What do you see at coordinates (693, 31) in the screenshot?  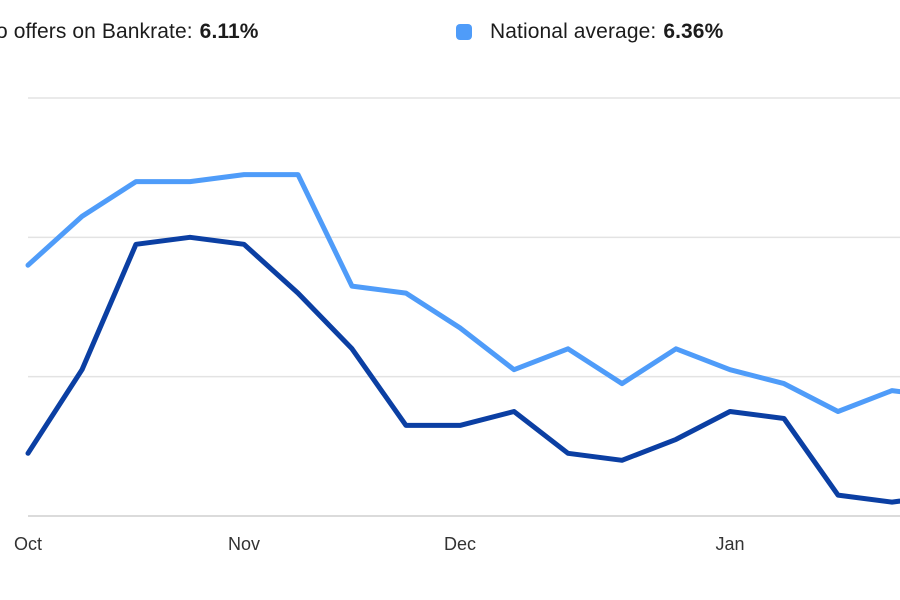 I see `legend-value-national-average: 6.36%` at bounding box center [693, 31].